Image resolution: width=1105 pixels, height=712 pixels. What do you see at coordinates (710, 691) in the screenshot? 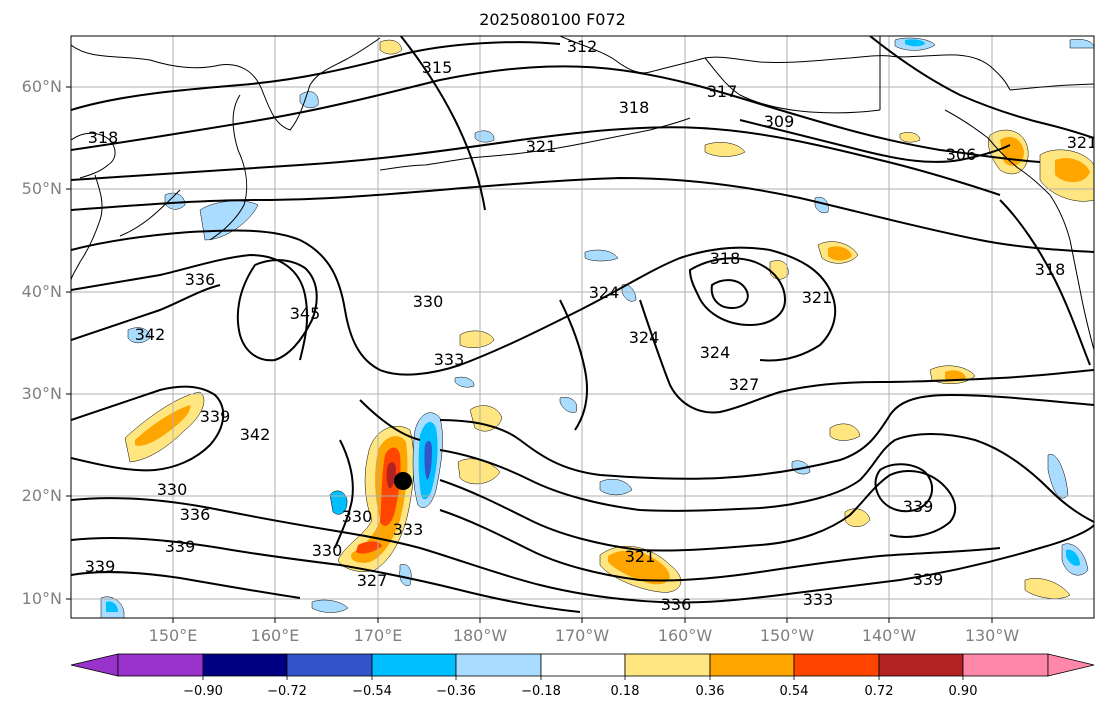
I see `colorbar-tick-label: 0.36` at bounding box center [710, 691].